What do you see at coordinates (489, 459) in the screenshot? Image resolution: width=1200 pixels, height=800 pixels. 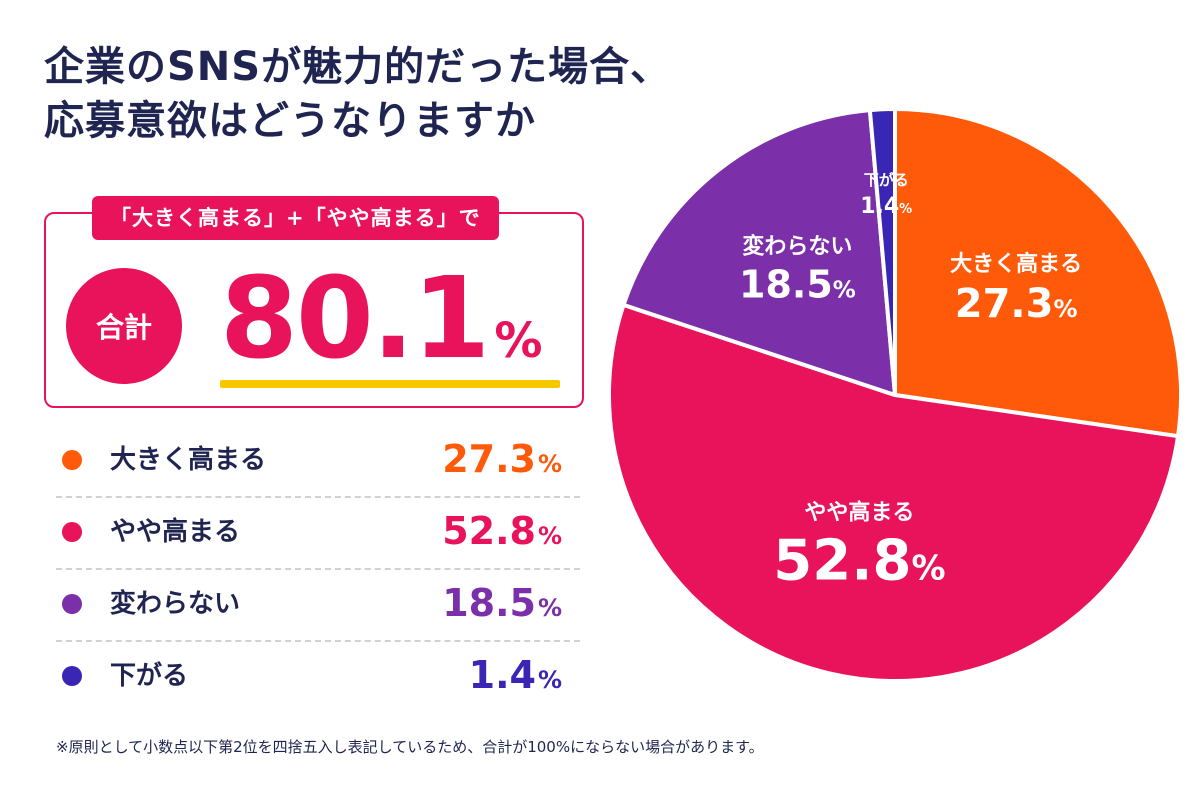 I see `legend-value-number: 27.3` at bounding box center [489, 459].